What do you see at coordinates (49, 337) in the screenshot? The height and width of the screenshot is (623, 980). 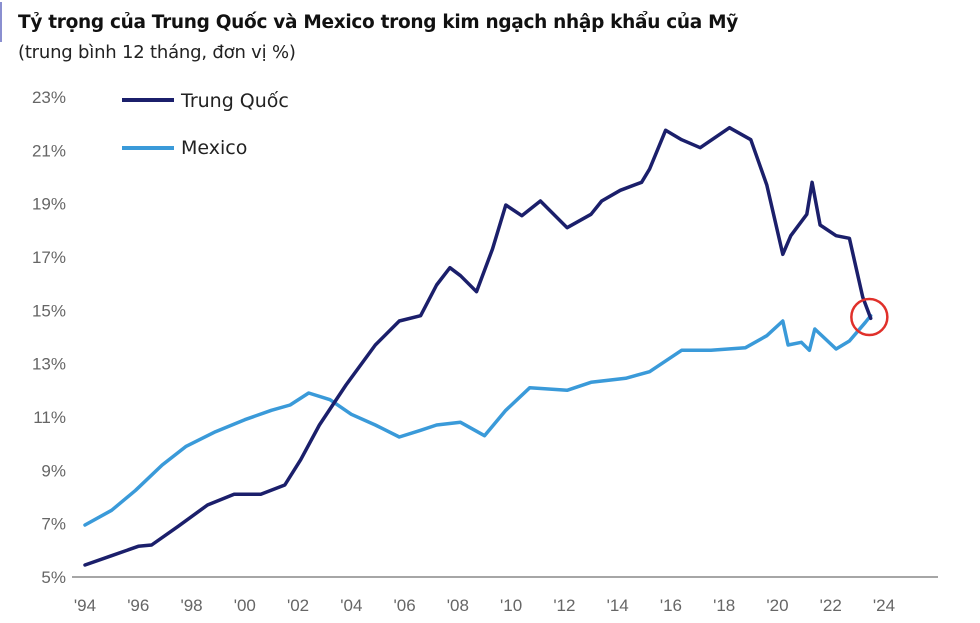 I see `y-axis-ticks: 23% 21% 19% 17% 15% 13% 11% 9% 7% 5%` at bounding box center [49, 337].